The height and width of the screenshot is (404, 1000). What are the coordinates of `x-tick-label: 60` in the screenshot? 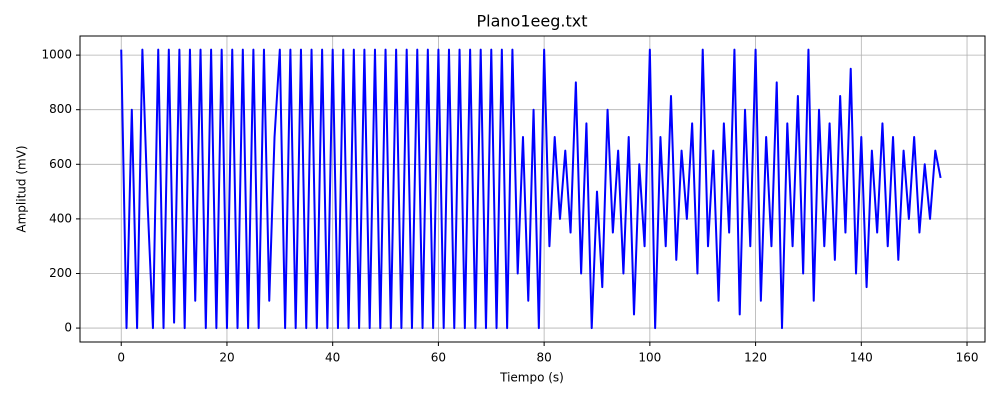 It's located at (438, 358).